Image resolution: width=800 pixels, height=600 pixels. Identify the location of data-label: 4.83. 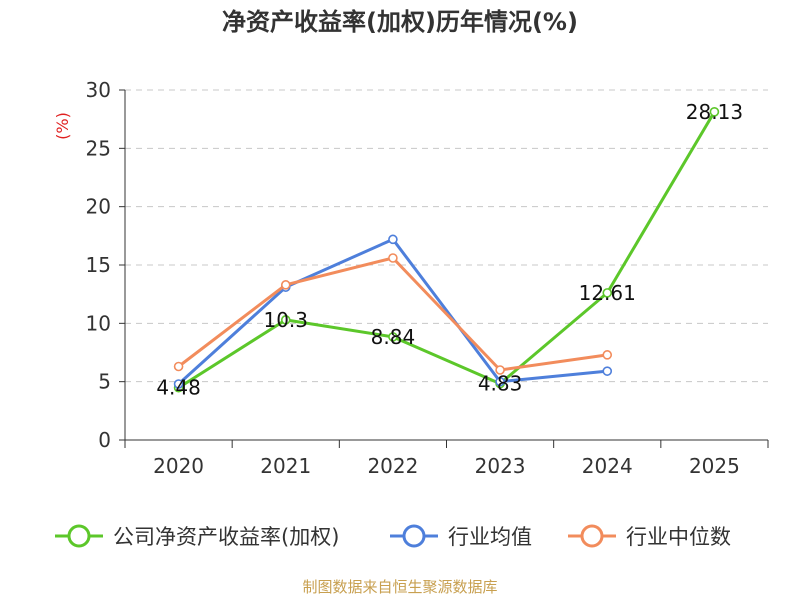
(500, 384).